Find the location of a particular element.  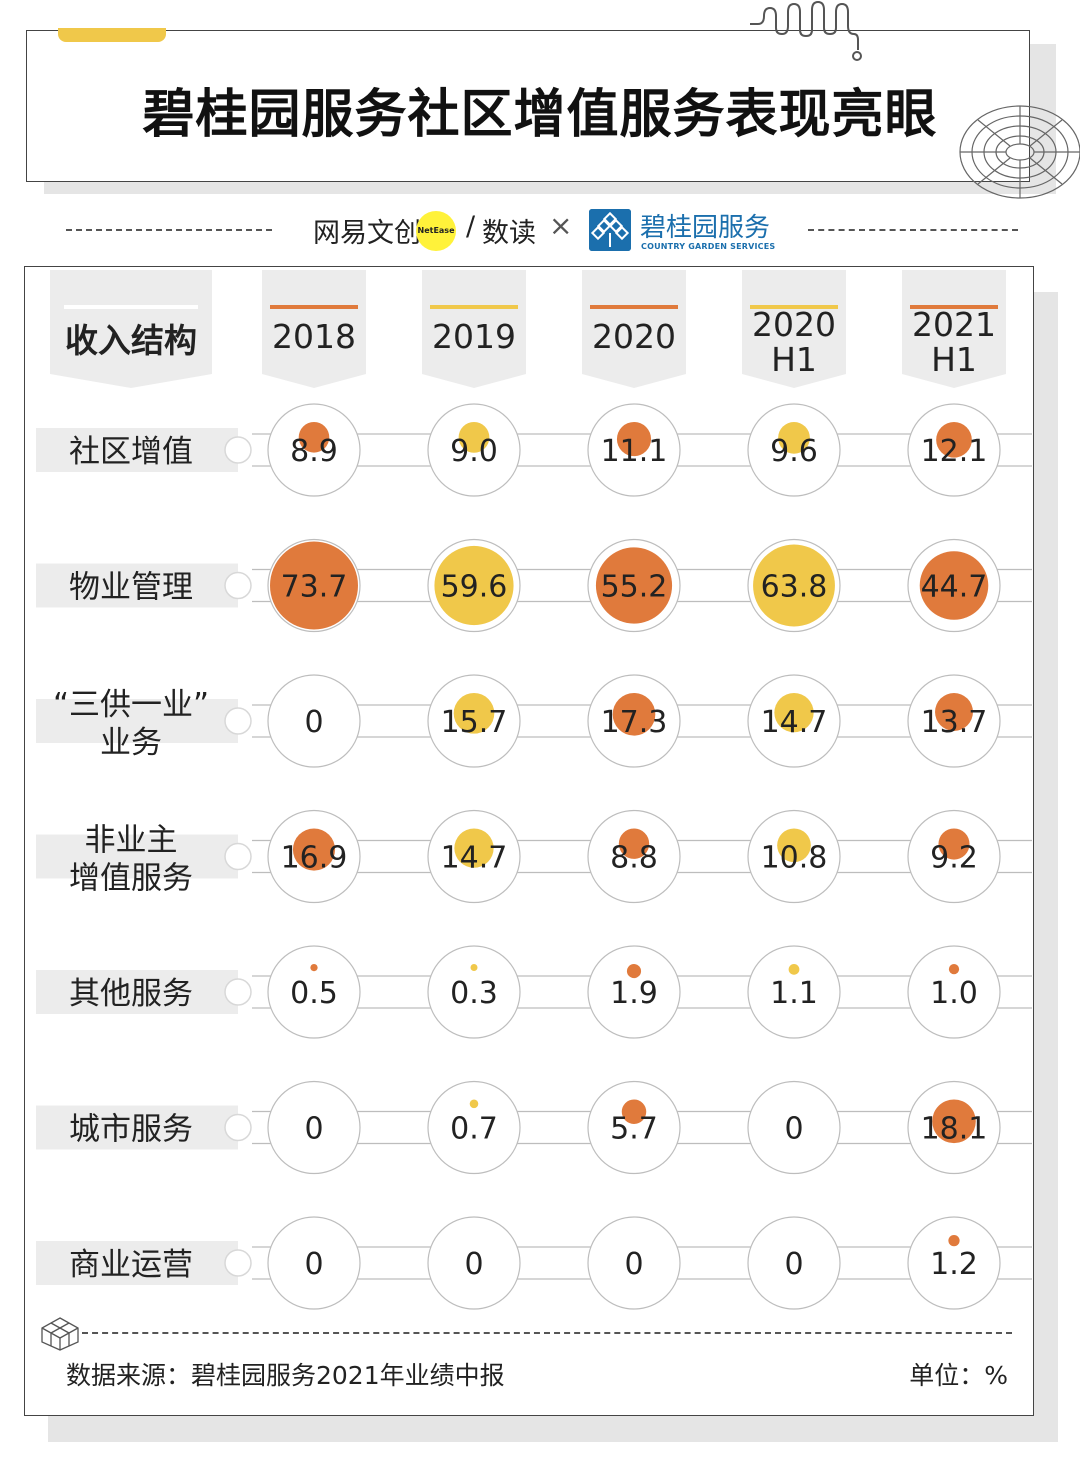

value-label: 63.8 is located at coordinates (794, 587).